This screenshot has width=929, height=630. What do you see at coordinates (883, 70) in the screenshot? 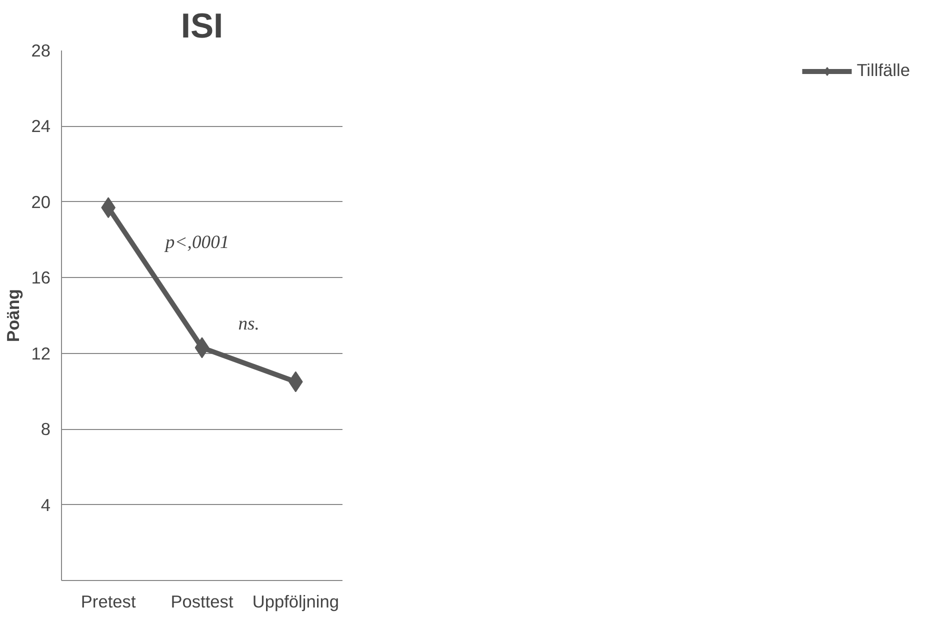
I see `legend-label: Tillfälle` at bounding box center [883, 70].